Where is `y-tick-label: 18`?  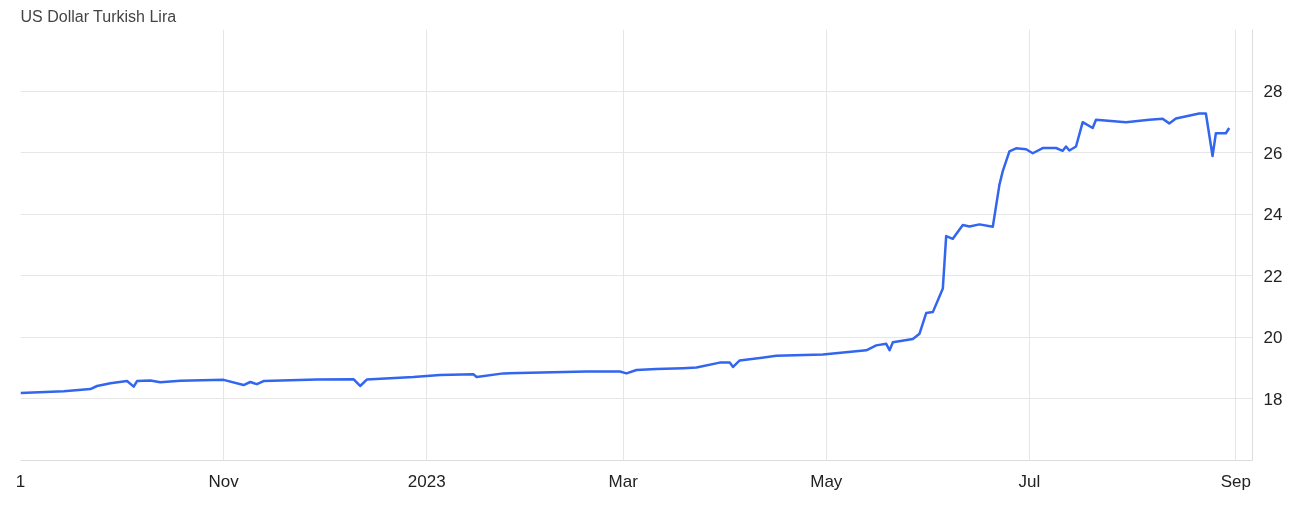 y-tick-label: 18 is located at coordinates (1273, 399).